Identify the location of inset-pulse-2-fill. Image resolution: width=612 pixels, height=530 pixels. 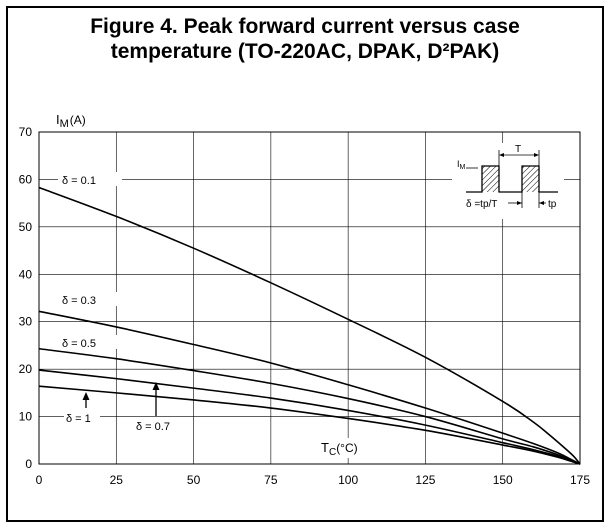
(530, 179).